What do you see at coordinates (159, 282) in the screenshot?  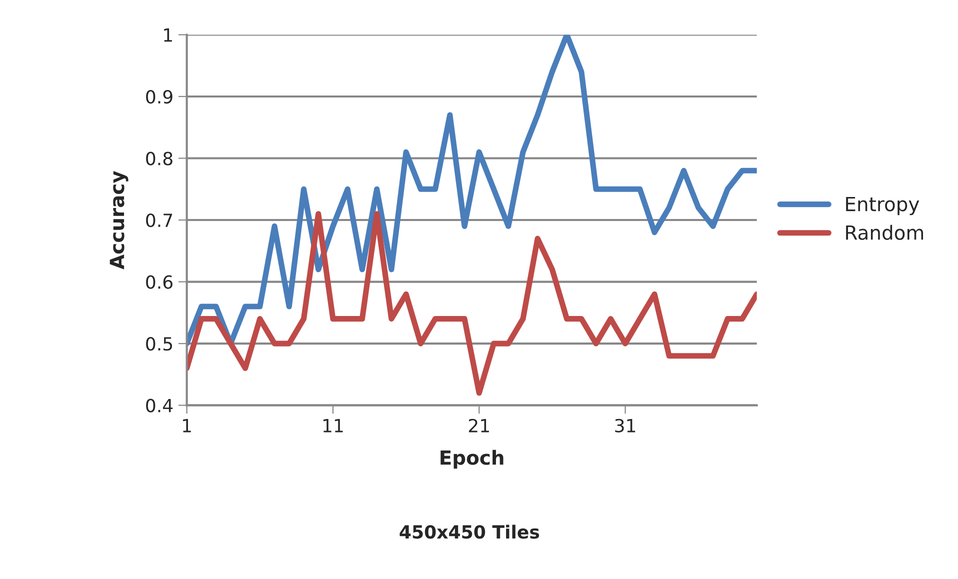 I see `y-tick-label: 0.6` at bounding box center [159, 282].